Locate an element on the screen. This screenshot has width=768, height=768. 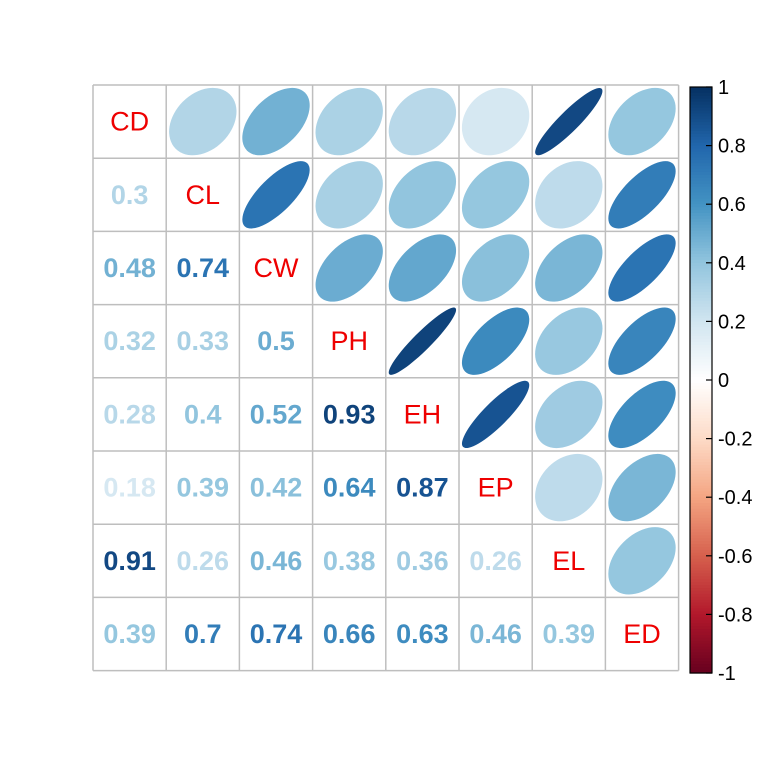
ellipse-CL-PH is located at coordinates (349, 195).